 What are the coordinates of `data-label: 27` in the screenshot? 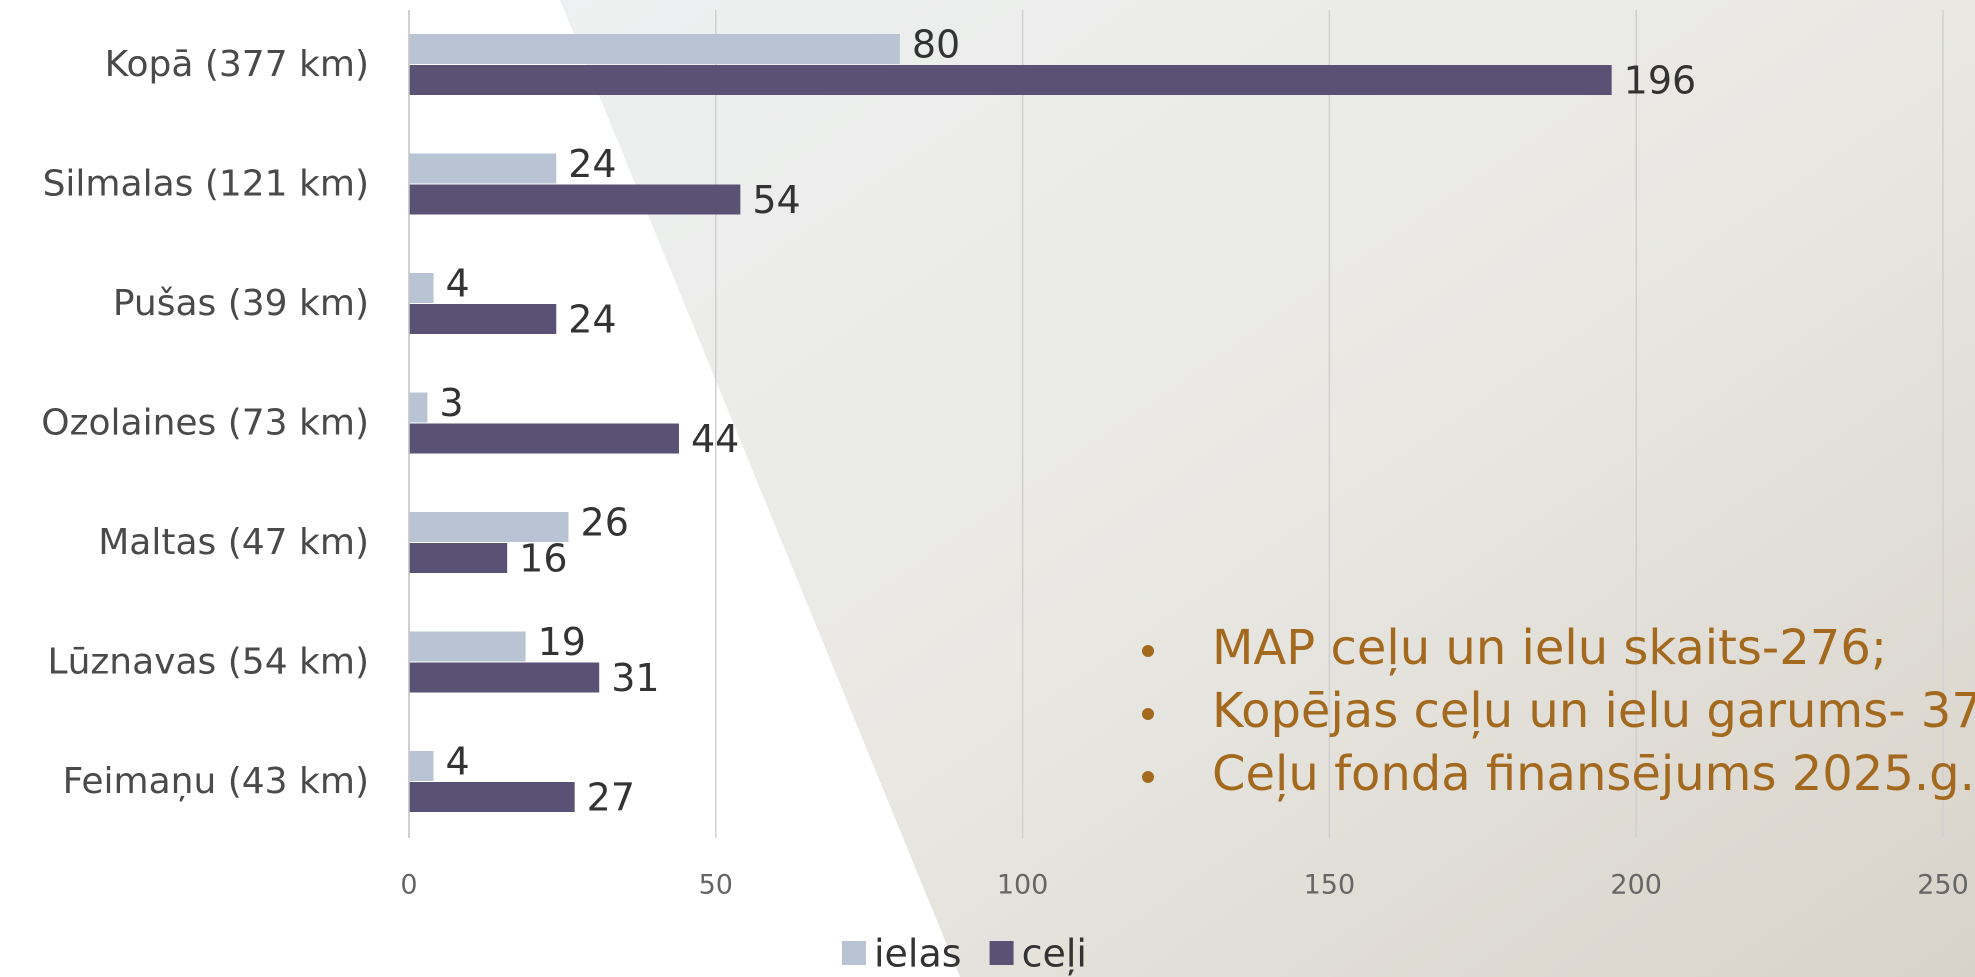 It's located at (611, 798).